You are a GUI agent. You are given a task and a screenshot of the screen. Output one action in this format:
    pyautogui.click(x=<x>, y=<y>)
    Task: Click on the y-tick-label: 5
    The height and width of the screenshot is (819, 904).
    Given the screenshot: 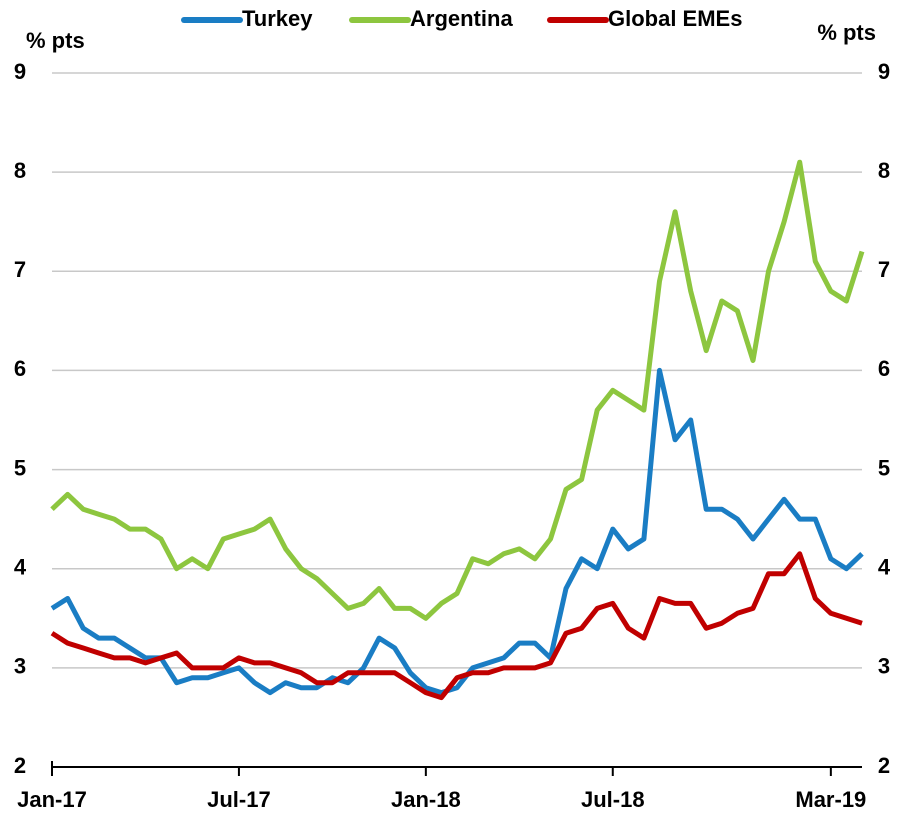 What is the action you would take?
    pyautogui.click(x=20, y=467)
    